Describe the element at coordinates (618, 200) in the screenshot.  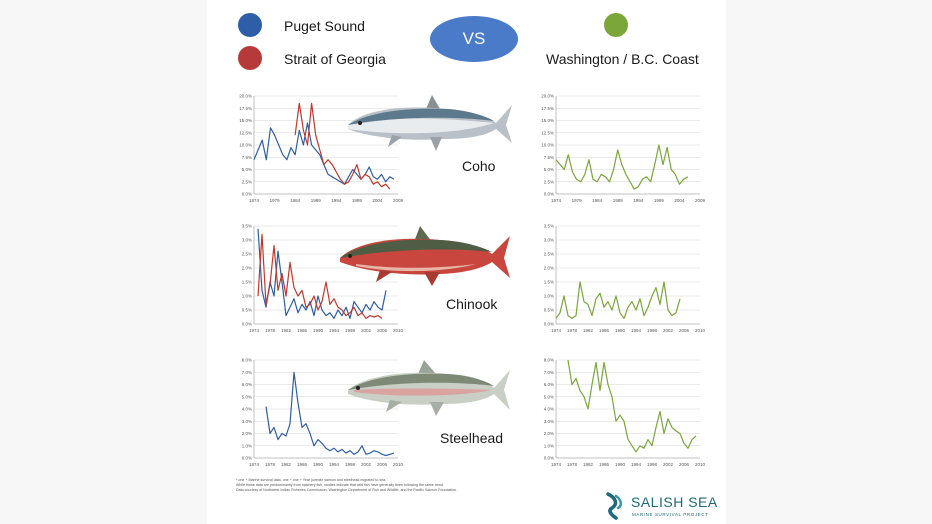
I see `x-tick-label: 1989` at that location.